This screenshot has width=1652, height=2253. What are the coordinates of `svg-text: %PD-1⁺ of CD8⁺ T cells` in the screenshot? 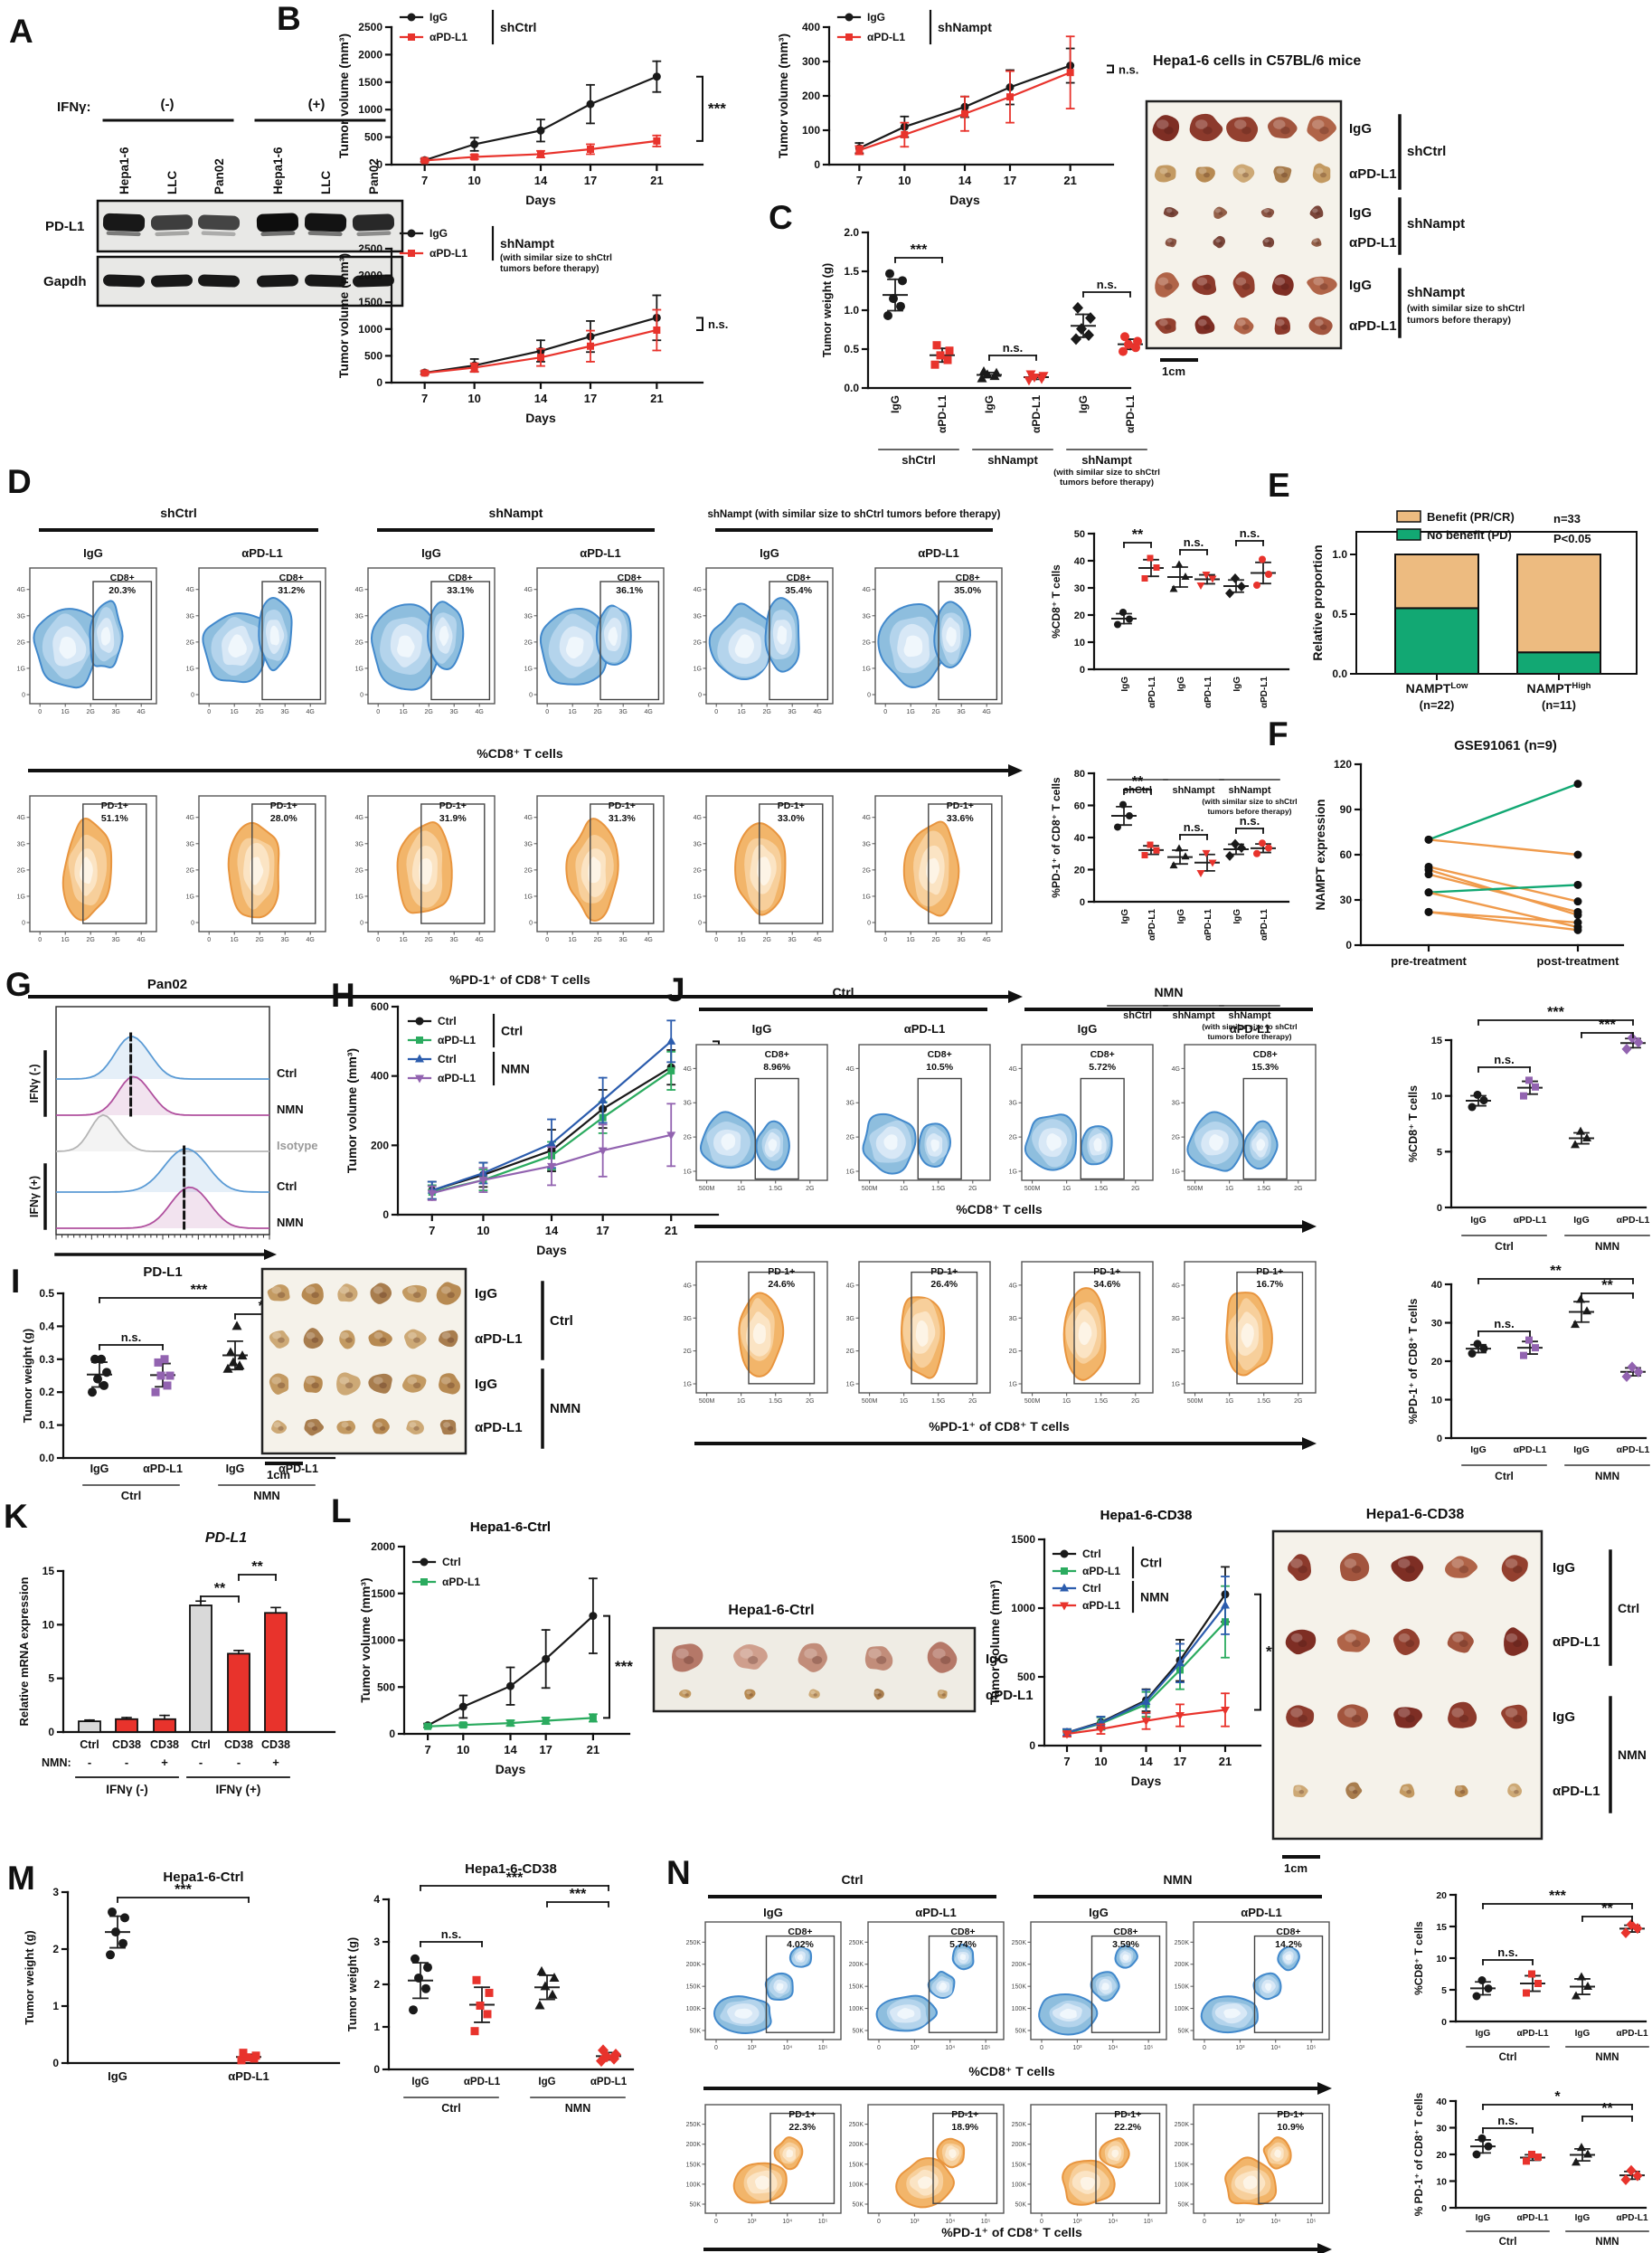 It's located at (1056, 837).